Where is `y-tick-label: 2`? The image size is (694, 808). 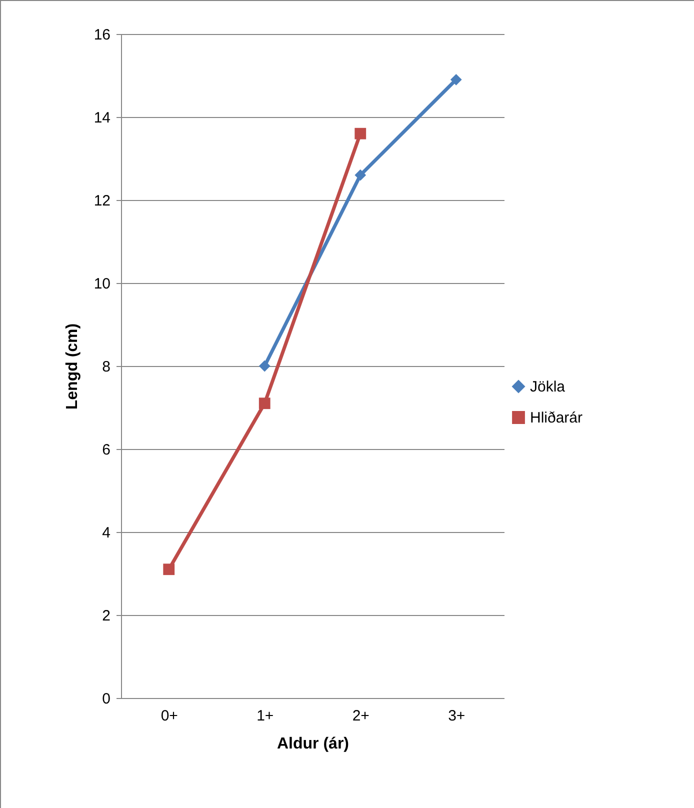
y-tick-label: 2 is located at coordinates (106, 616).